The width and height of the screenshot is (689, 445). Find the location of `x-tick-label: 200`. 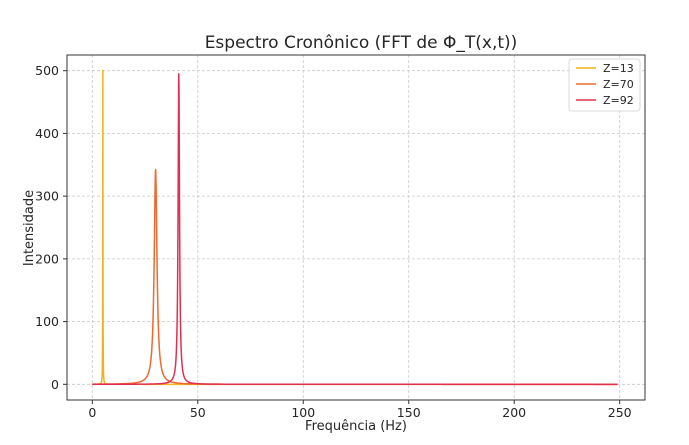

x-tick-label: 200 is located at coordinates (514, 412).